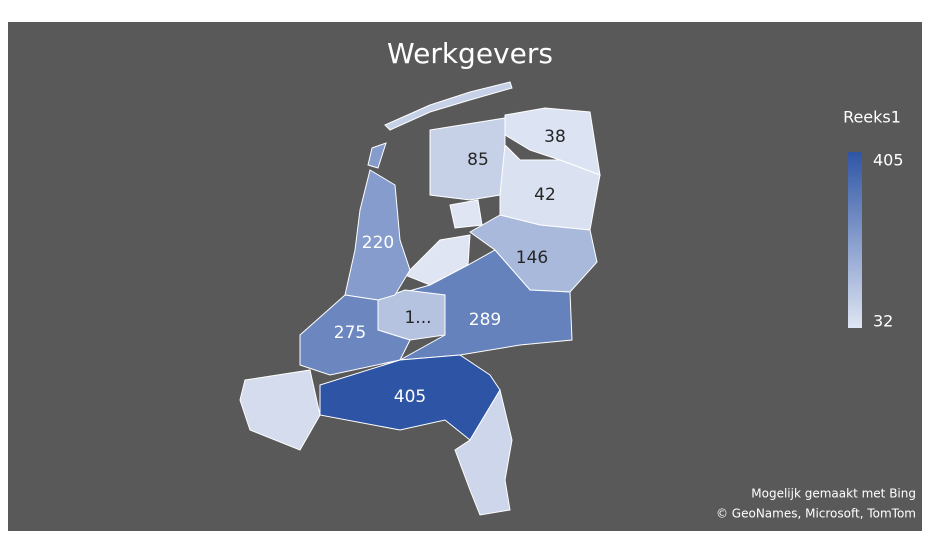 The height and width of the screenshot is (535, 930). What do you see at coordinates (410, 397) in the screenshot?
I see `data-label: 405` at bounding box center [410, 397].